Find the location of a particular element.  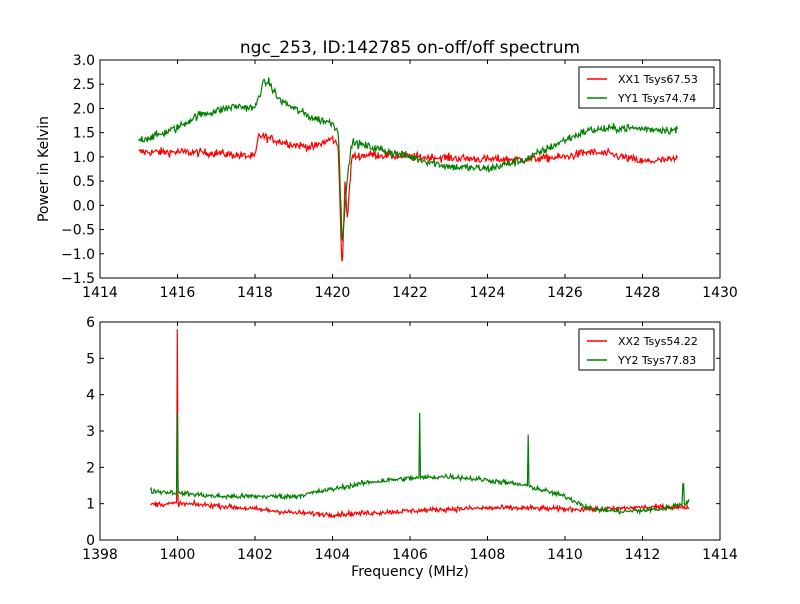

y-tick-label: 3 is located at coordinates (90, 432).